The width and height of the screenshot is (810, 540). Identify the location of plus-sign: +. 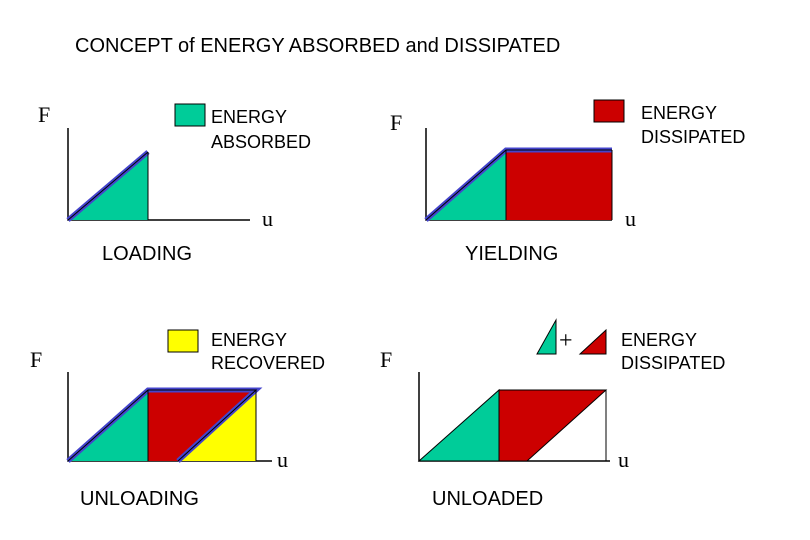
(566, 341).